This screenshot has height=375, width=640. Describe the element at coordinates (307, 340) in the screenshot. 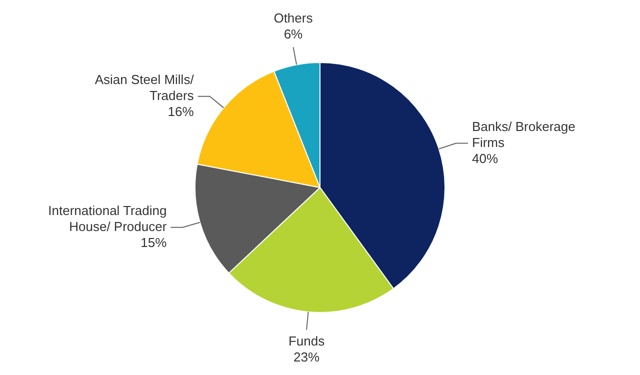

I see `slice-label: Funds` at that location.